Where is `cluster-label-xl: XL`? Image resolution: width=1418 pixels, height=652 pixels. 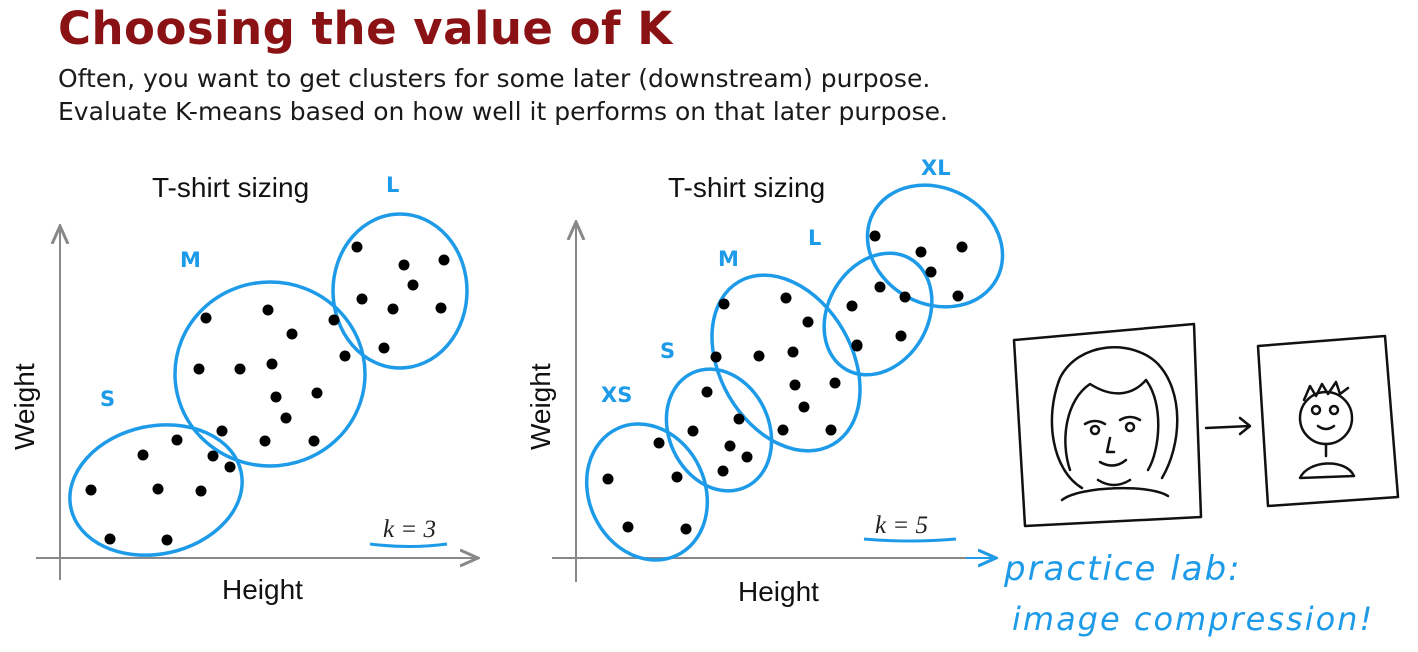 cluster-label-xl: XL is located at coordinates (936, 168).